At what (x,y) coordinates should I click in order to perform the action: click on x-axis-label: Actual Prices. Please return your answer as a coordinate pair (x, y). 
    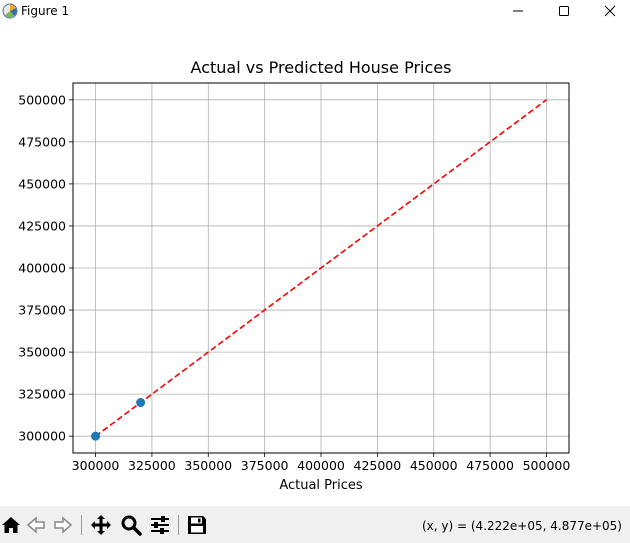
    Looking at the image, I should click on (321, 485).